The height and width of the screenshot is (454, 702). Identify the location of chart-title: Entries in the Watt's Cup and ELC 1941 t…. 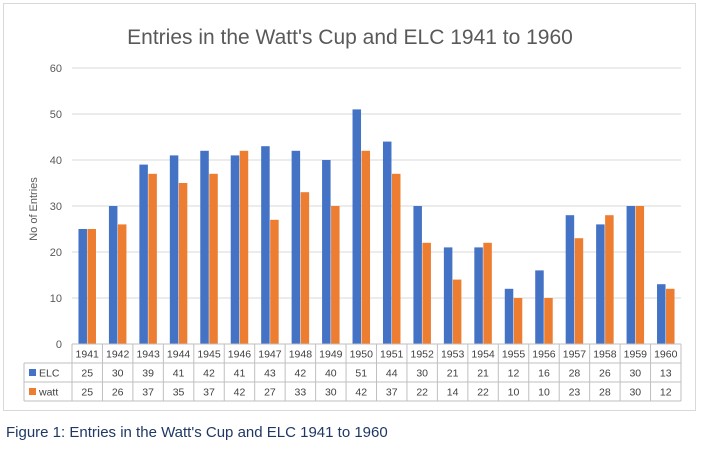
(350, 37).